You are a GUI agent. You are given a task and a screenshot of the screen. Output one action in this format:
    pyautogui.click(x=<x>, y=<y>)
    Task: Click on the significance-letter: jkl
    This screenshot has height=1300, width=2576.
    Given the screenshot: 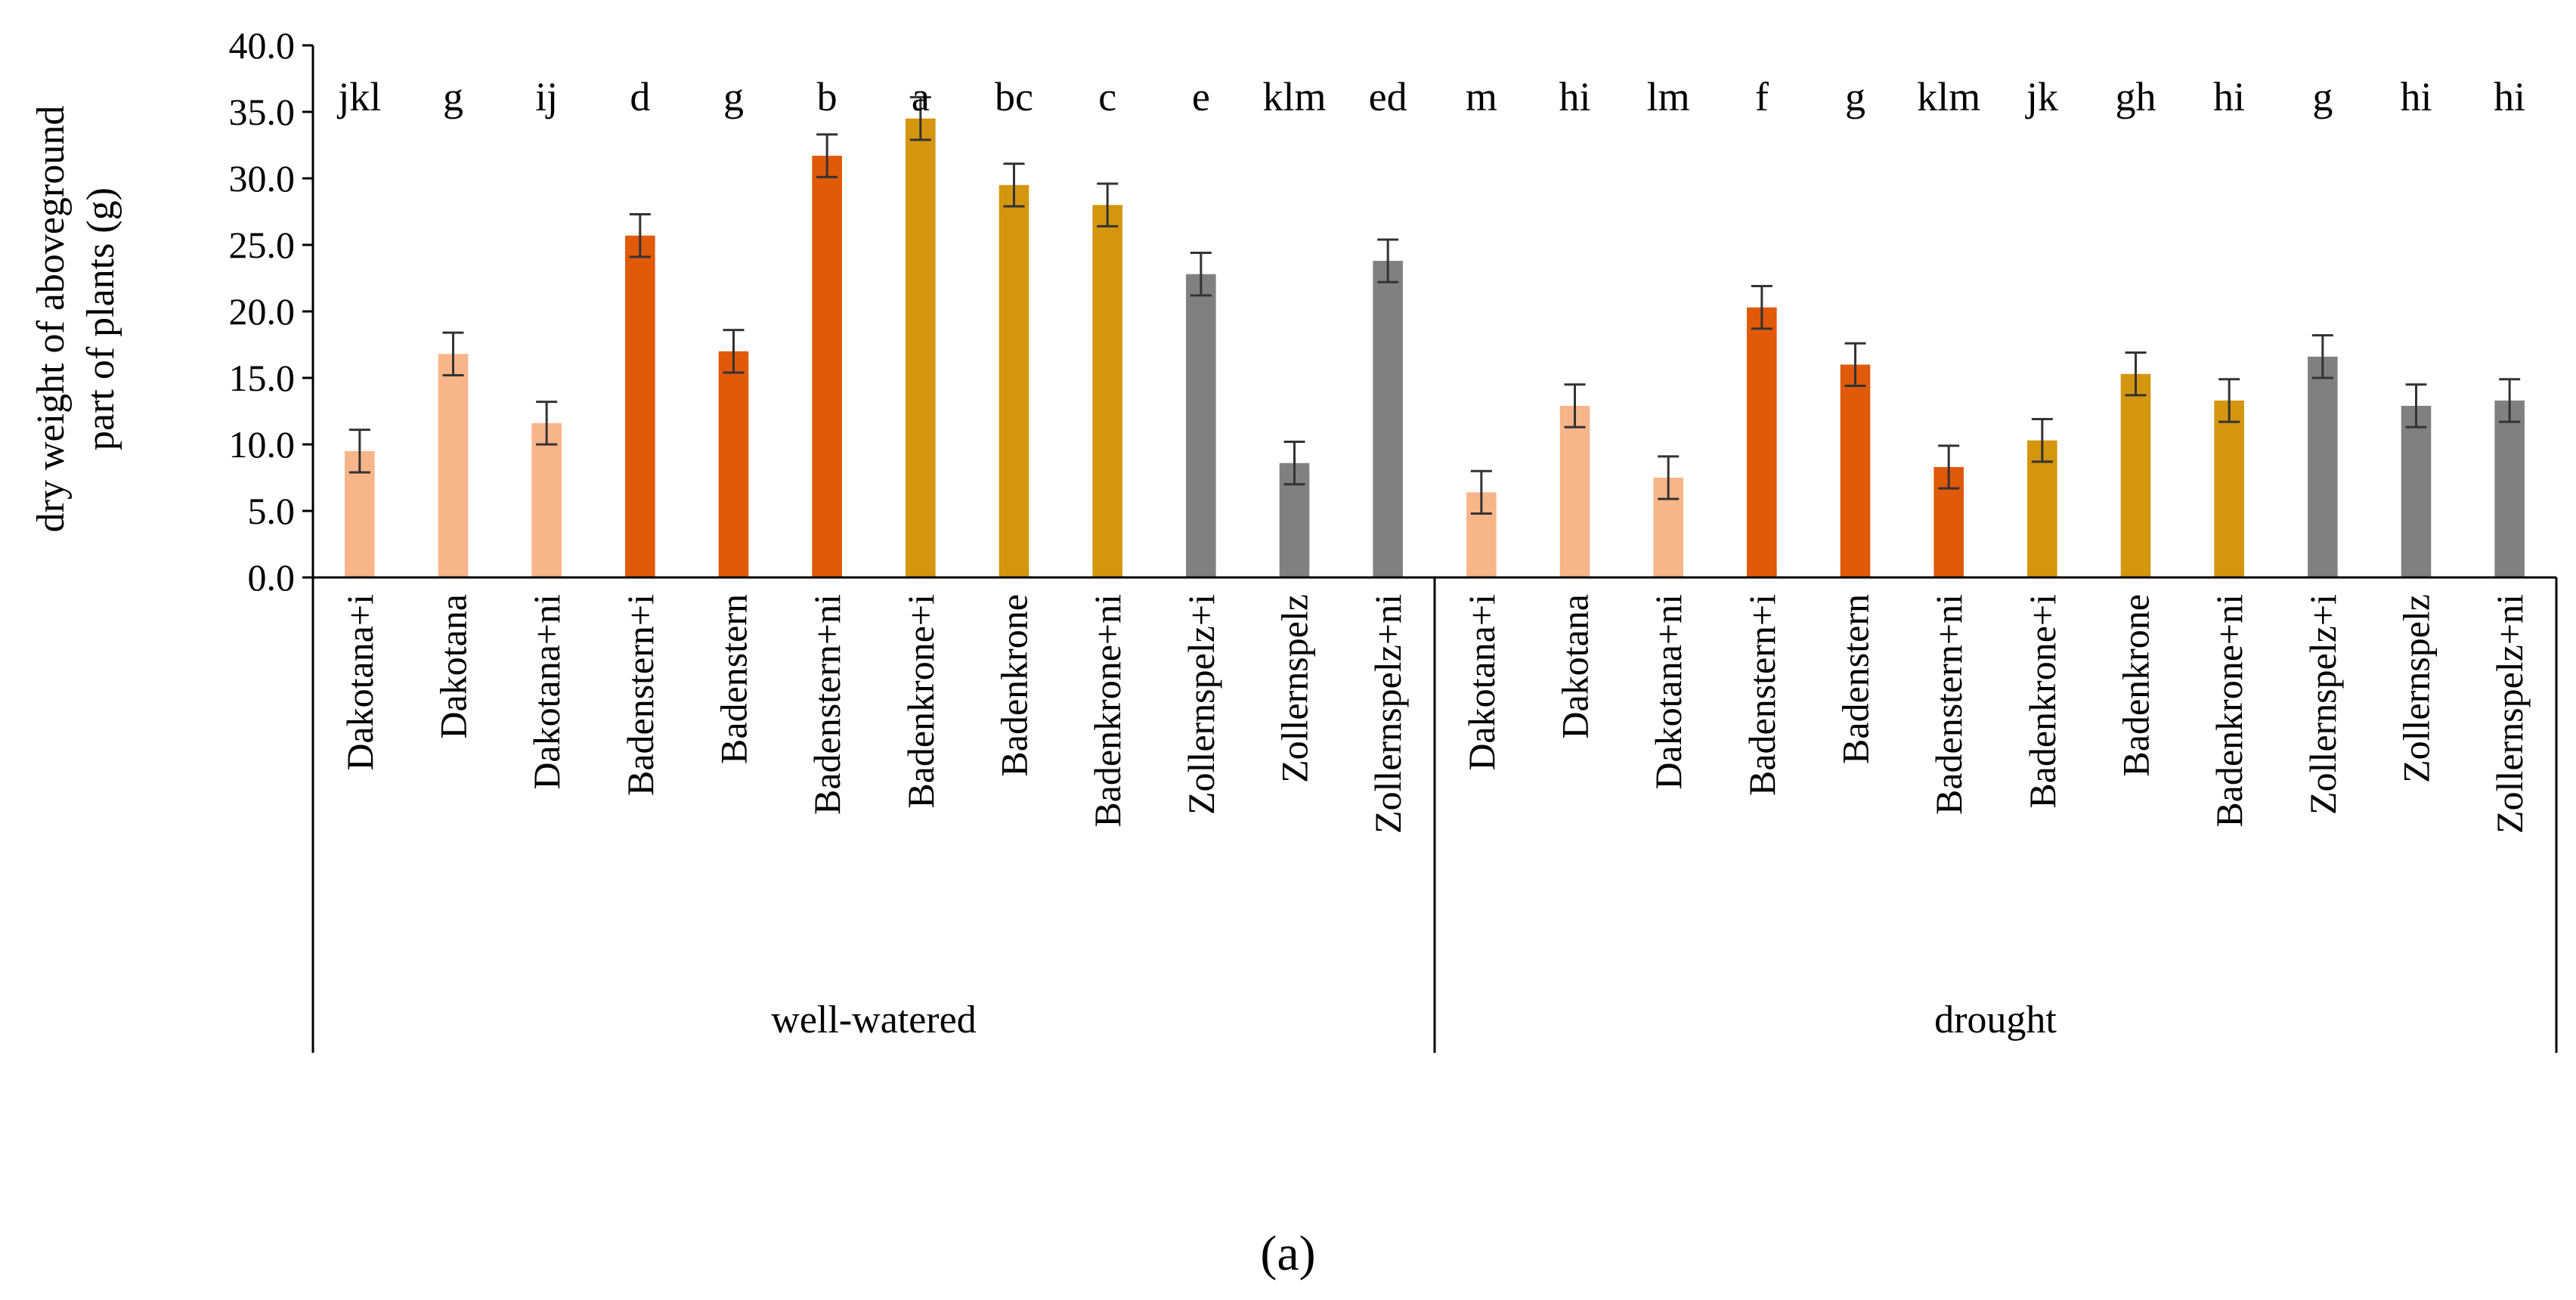 What is the action you would take?
    pyautogui.click(x=358, y=96)
    